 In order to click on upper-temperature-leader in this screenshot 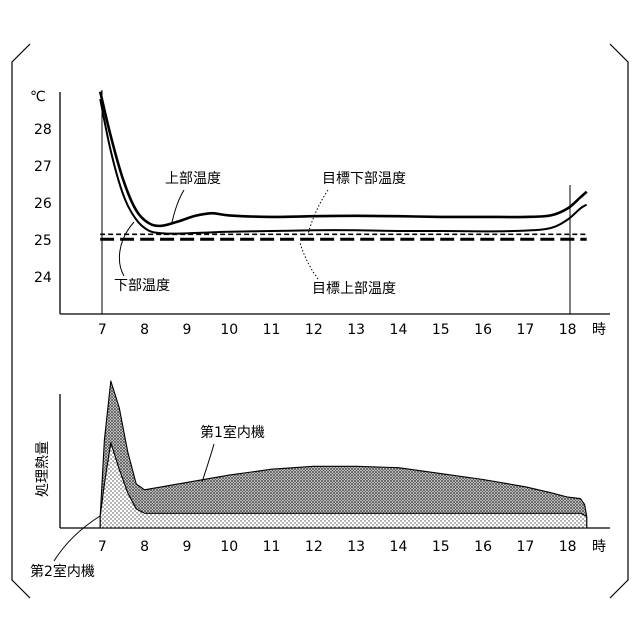, I will do `click(178, 206)`.